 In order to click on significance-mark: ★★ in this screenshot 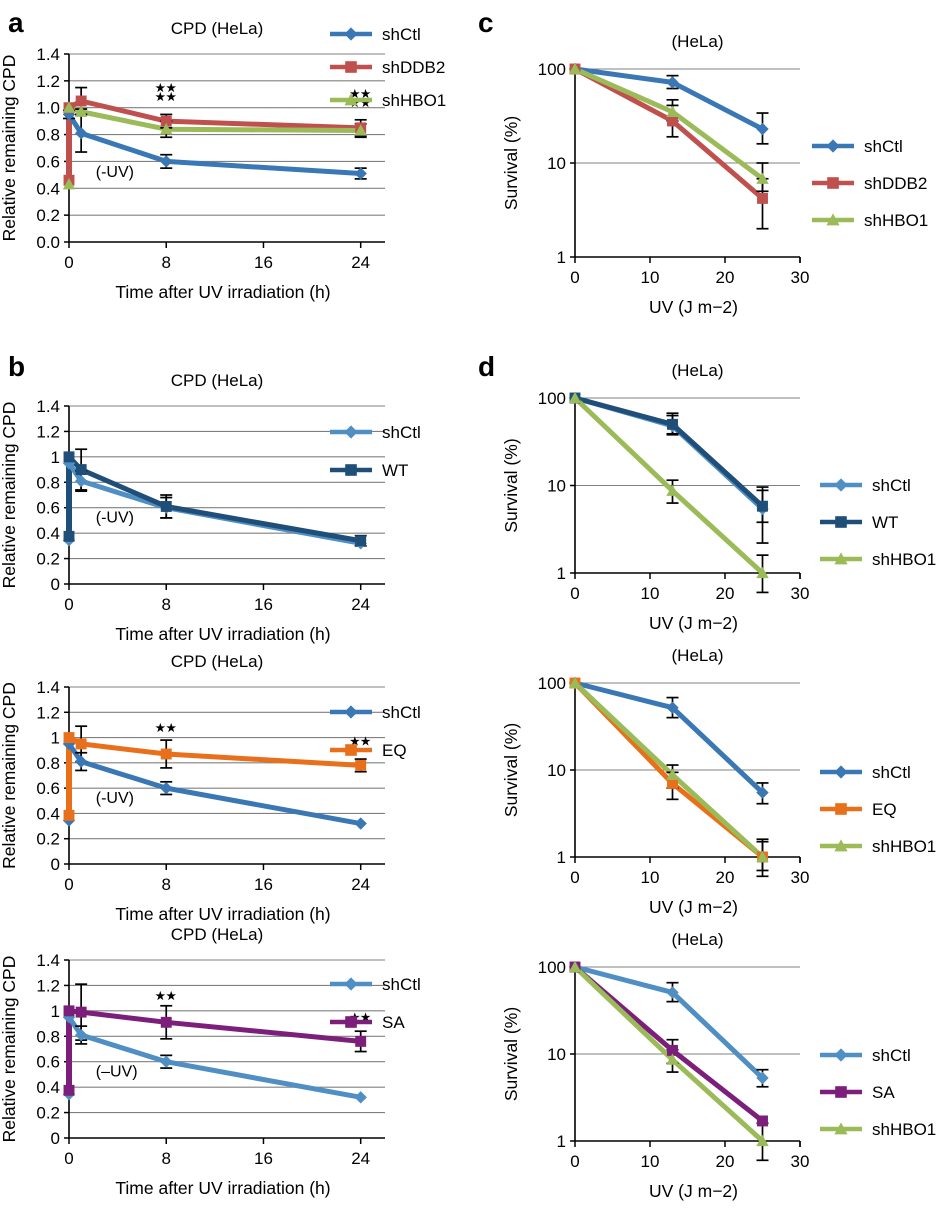, I will do `click(166, 89)`.